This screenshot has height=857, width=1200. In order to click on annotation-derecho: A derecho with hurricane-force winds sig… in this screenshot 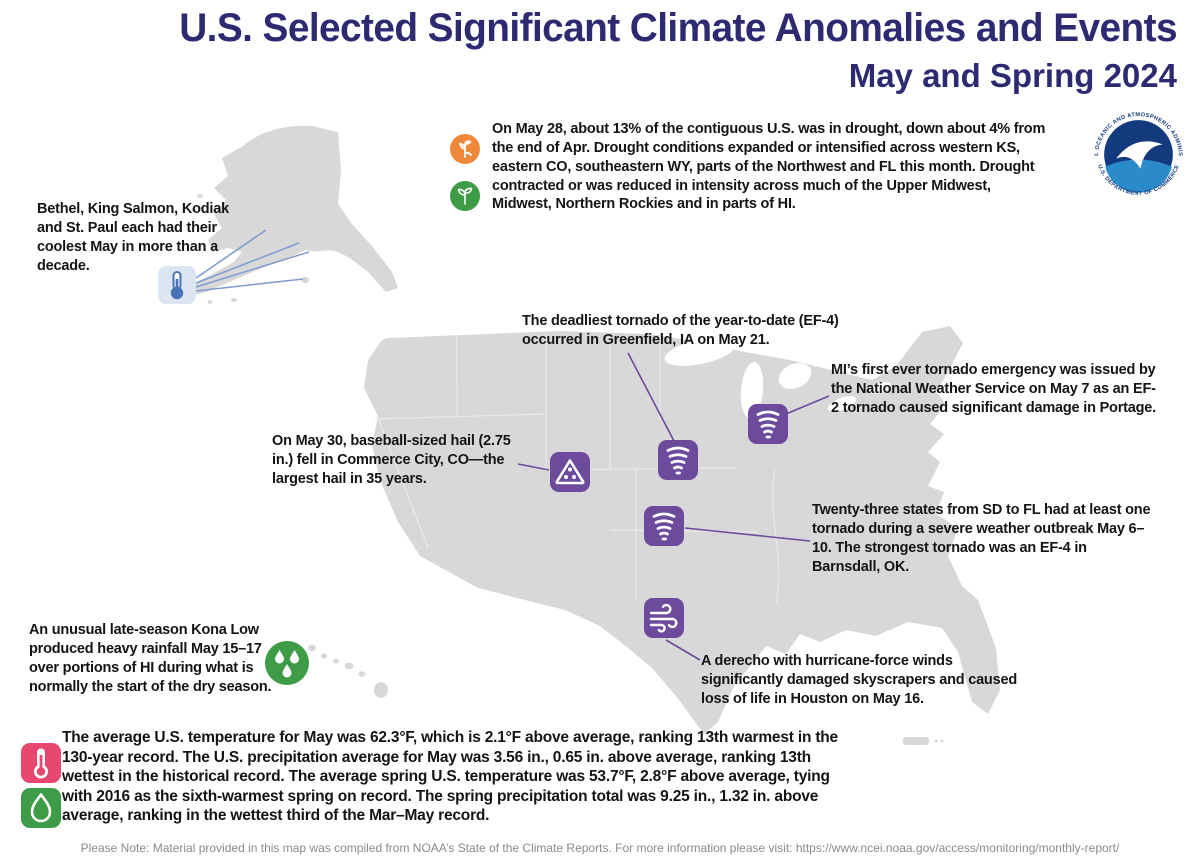, I will do `click(859, 680)`.